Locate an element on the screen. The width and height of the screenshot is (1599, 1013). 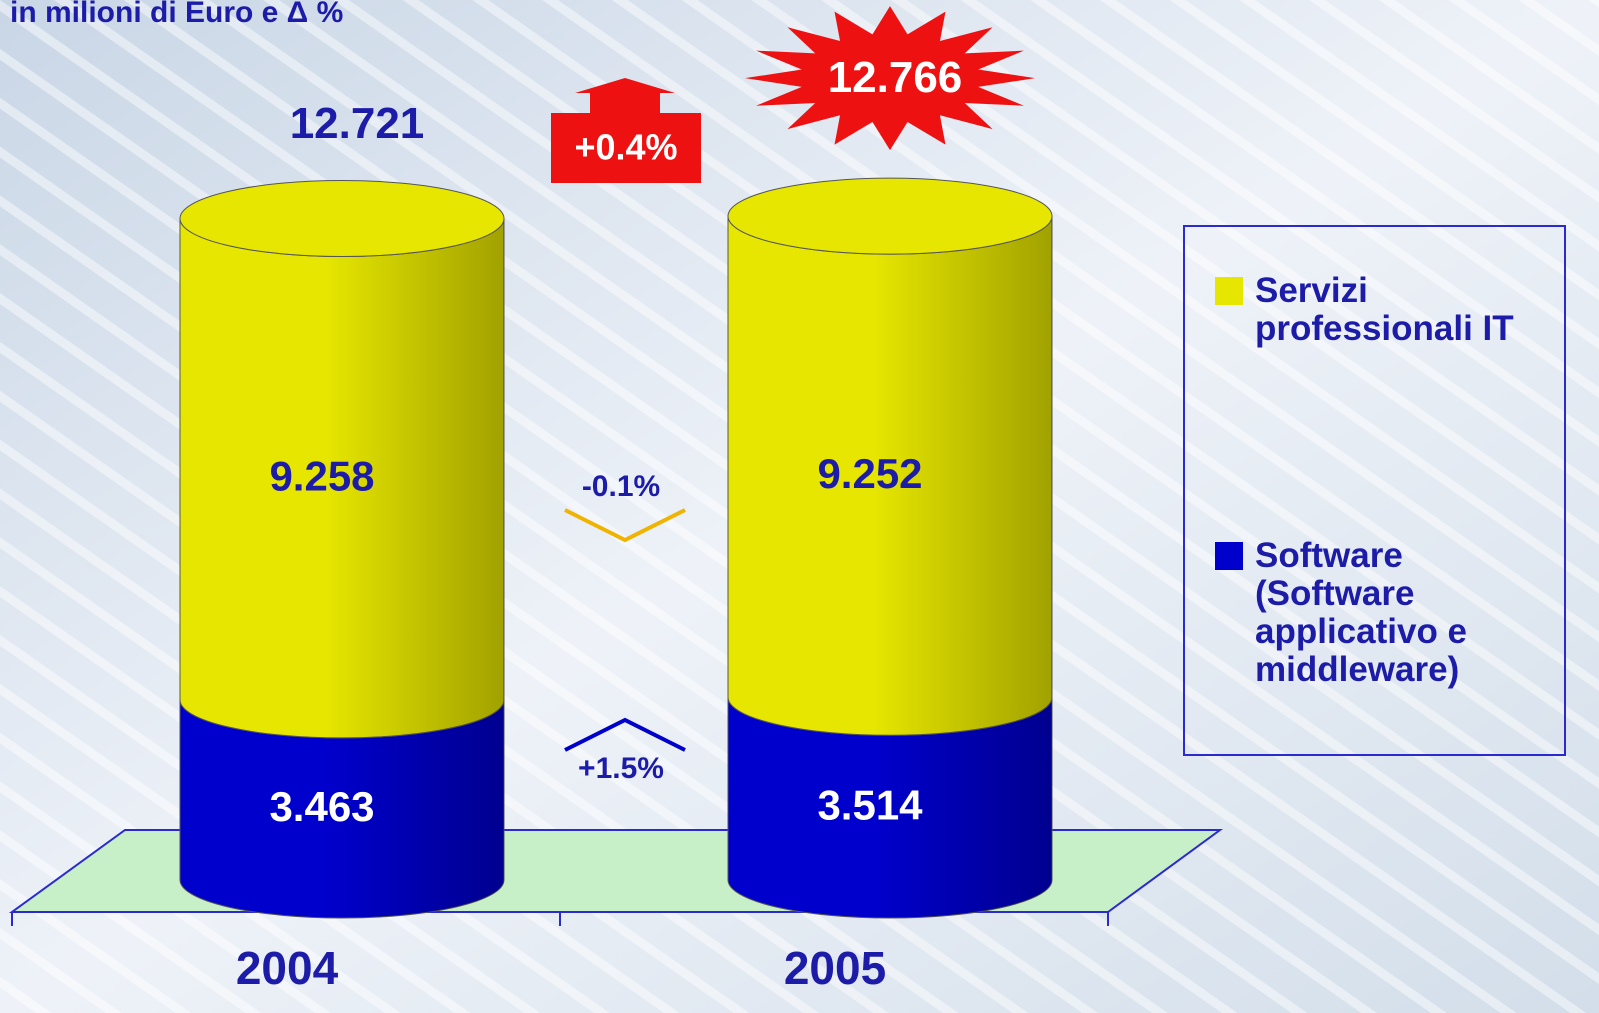
total-change: +0.4% is located at coordinates (625, 147).